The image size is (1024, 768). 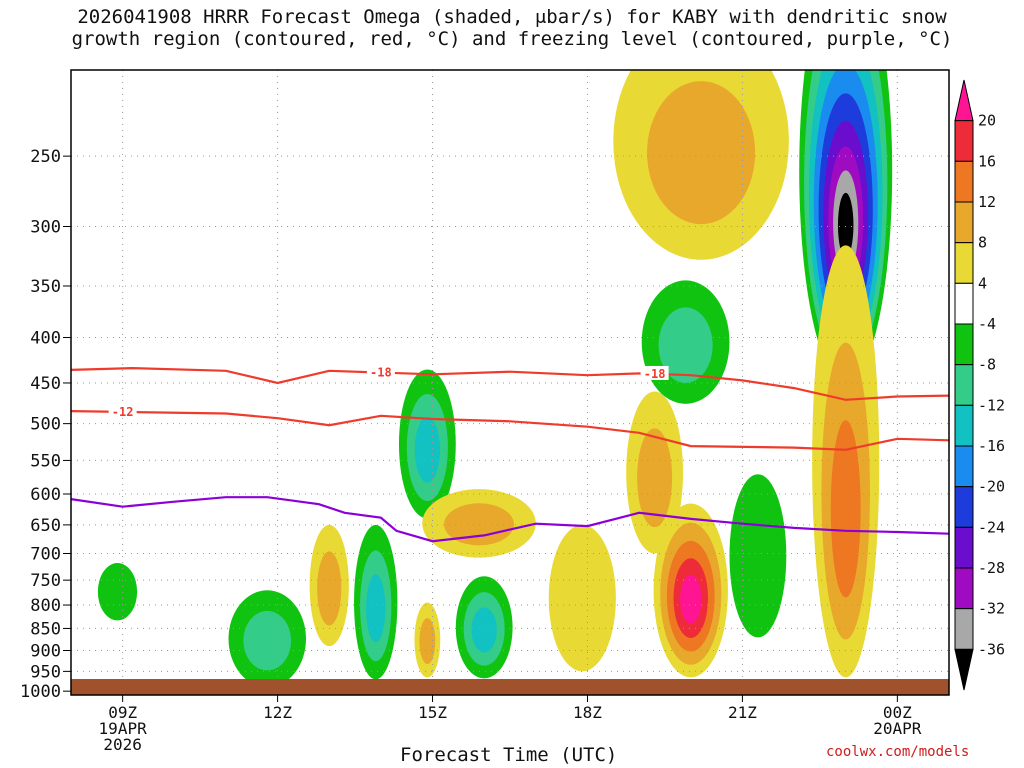 I want to click on y-tick-label: 250, so click(x=45, y=157).